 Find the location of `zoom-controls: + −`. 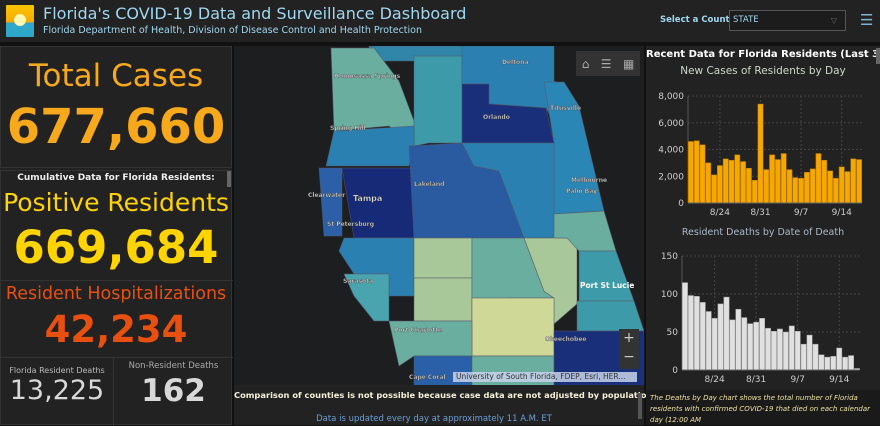

zoom-controls: + − is located at coordinates (629, 349).